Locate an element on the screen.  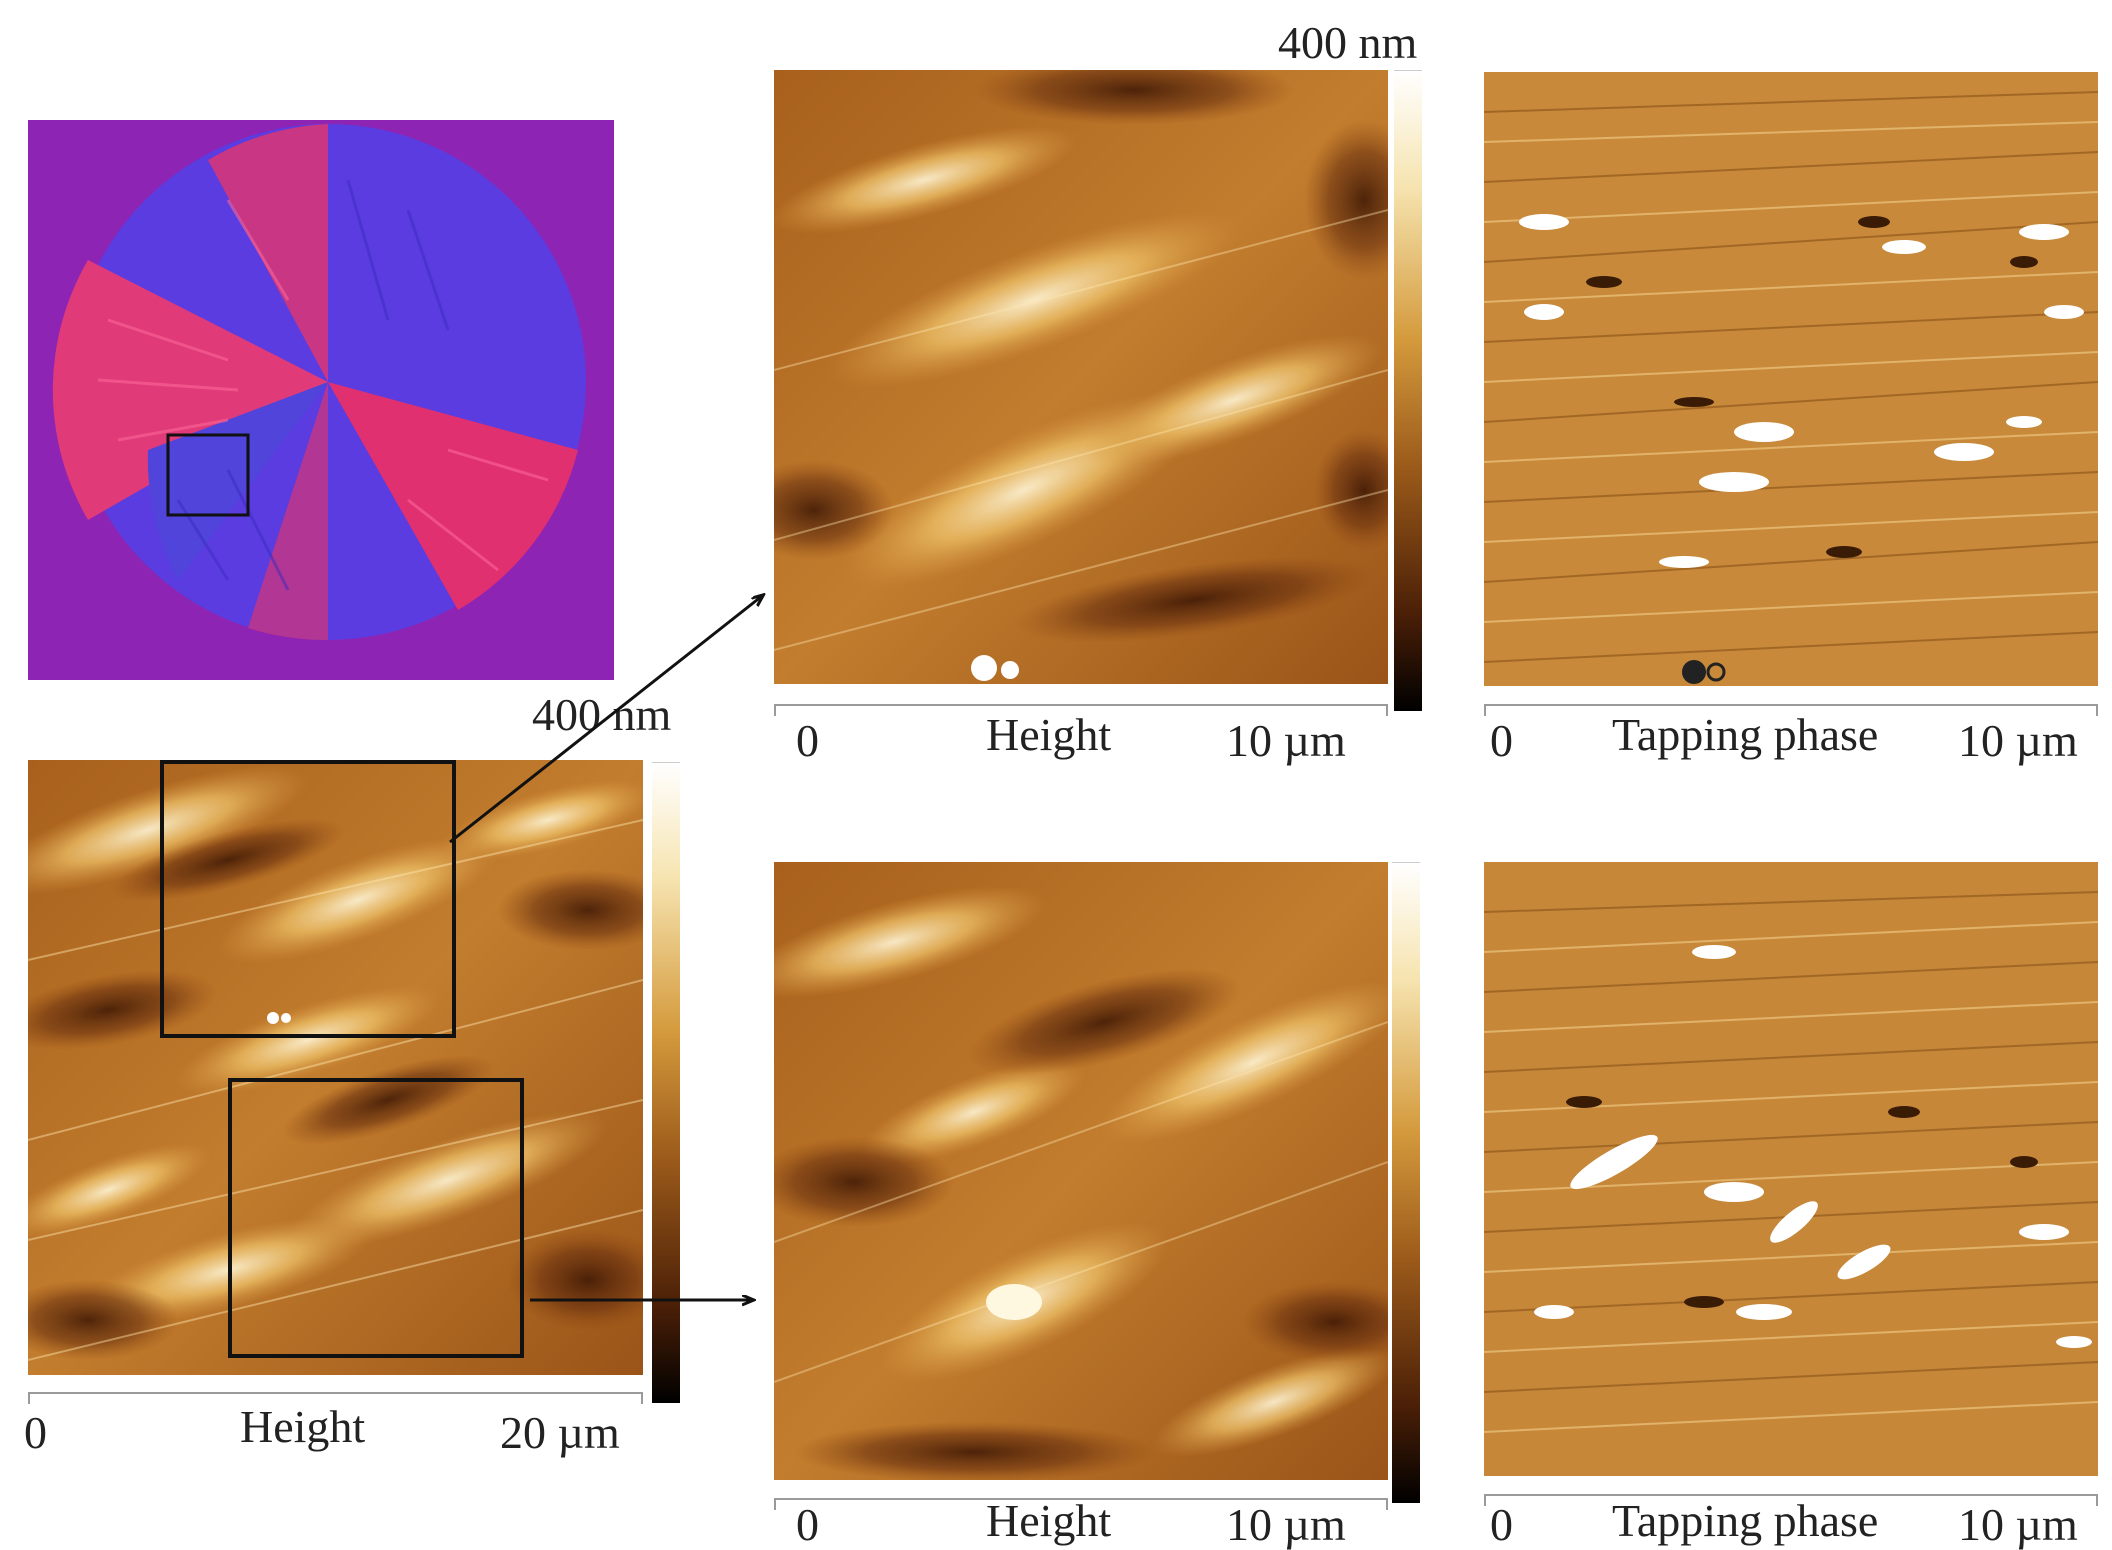
caption-top-phase: Tapping phase is located at coordinates (1745, 734).